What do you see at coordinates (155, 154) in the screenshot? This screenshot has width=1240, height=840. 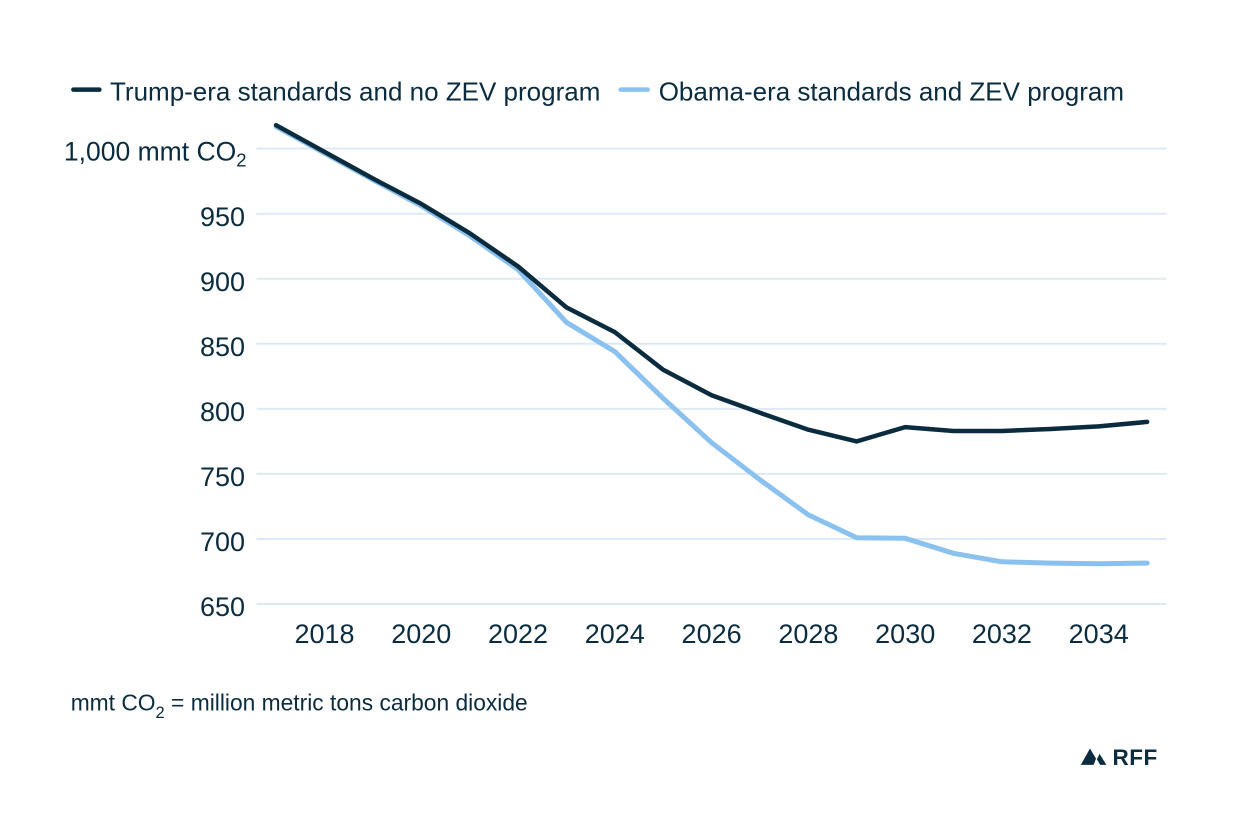 I see `svg-text: 1,000 mmt CO2` at bounding box center [155, 154].